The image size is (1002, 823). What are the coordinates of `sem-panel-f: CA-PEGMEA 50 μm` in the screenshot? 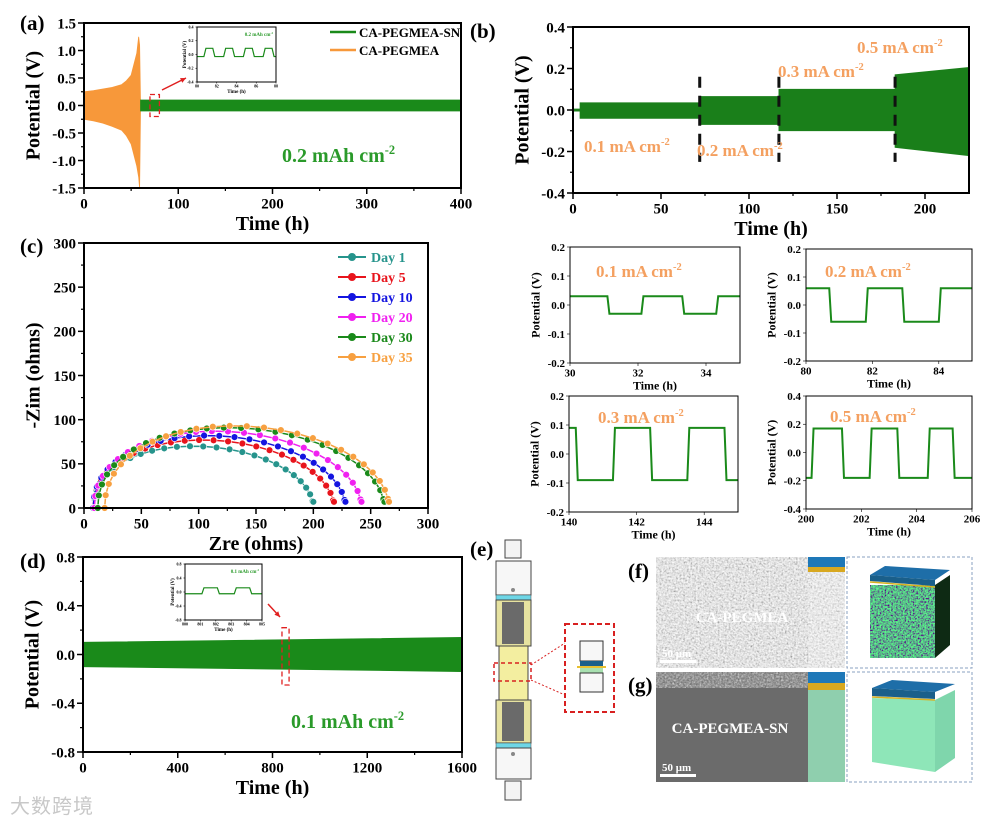 It's located at (814, 612).